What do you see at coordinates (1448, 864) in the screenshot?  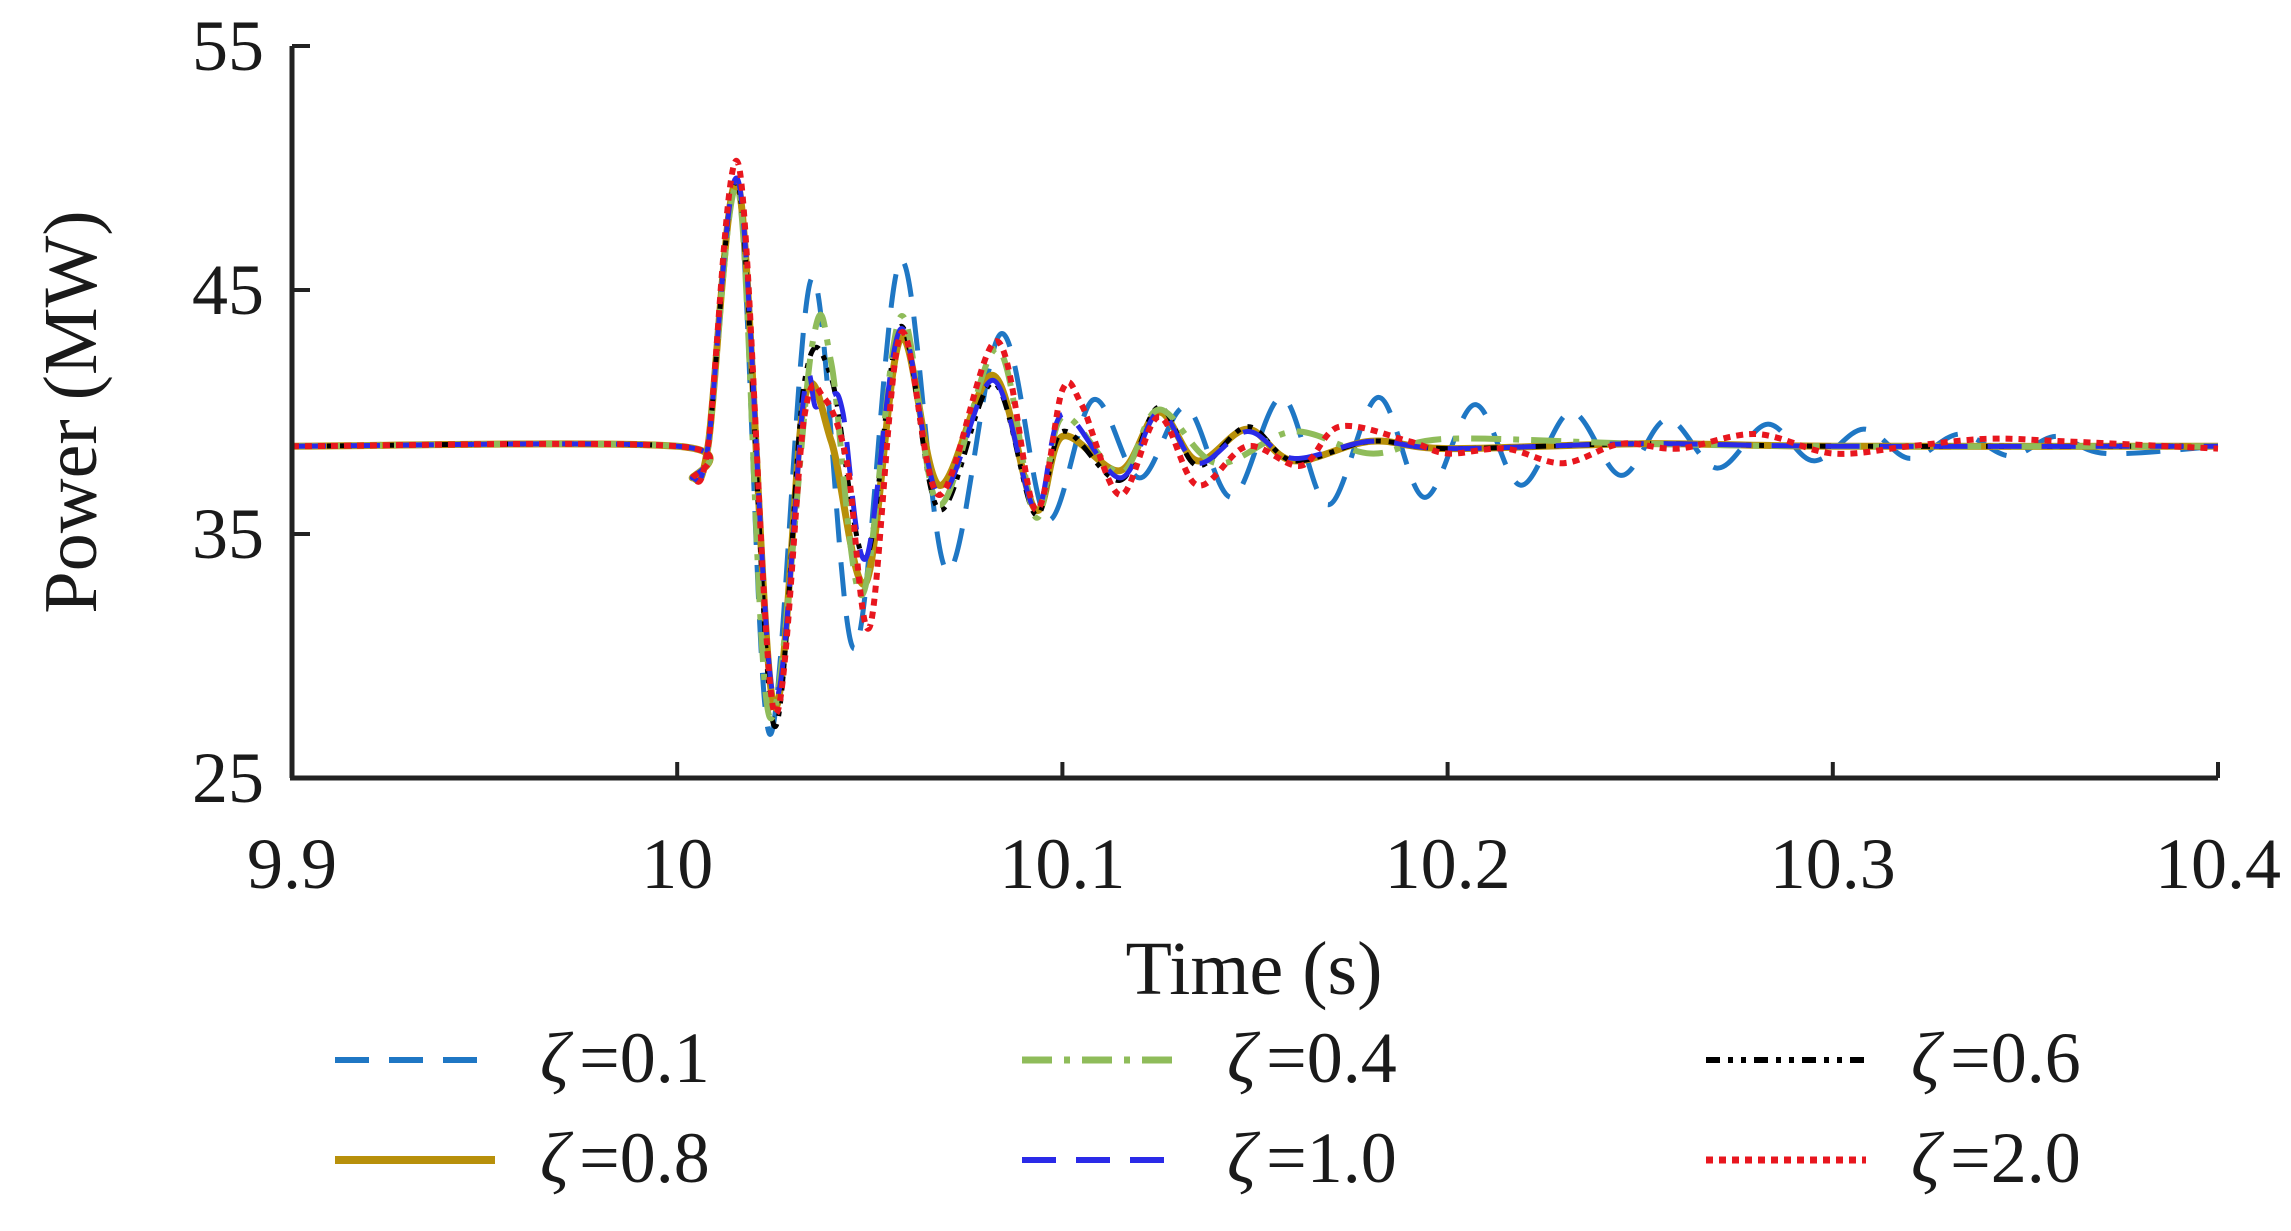 I see `x-tick-label: 10.2` at bounding box center [1448, 864].